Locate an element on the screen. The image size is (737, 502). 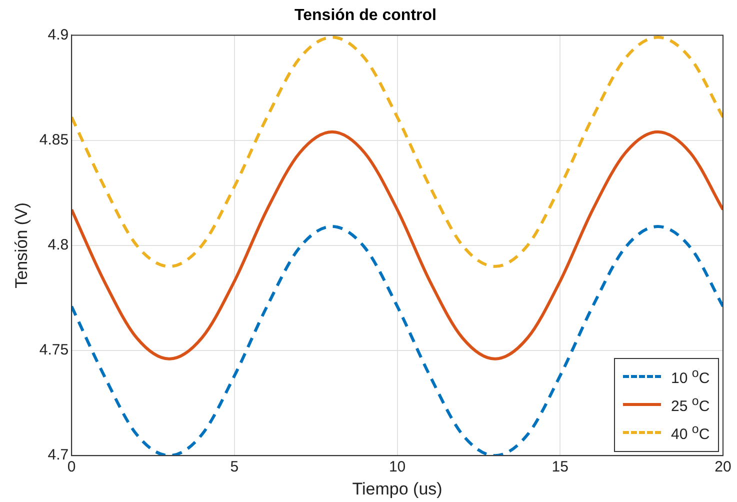
y-tick-label: 4.7 is located at coordinates (58, 455).